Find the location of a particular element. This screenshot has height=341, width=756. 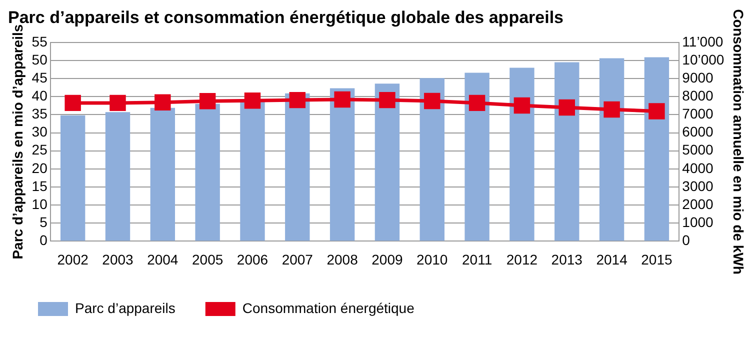

x-tick-label: 2015 is located at coordinates (656, 259).